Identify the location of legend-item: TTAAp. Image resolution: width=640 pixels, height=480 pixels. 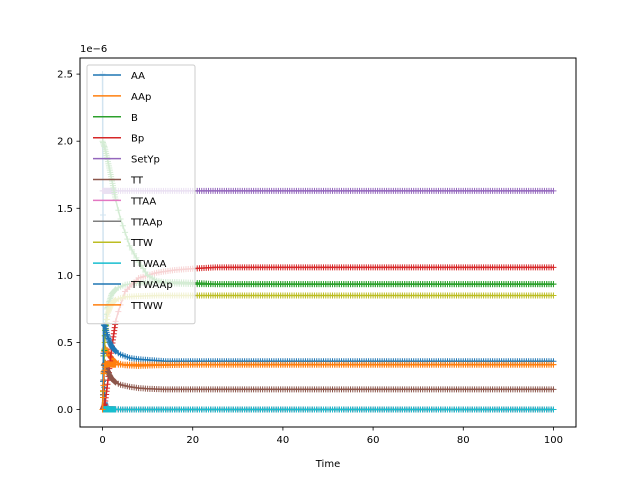
(128, 222).